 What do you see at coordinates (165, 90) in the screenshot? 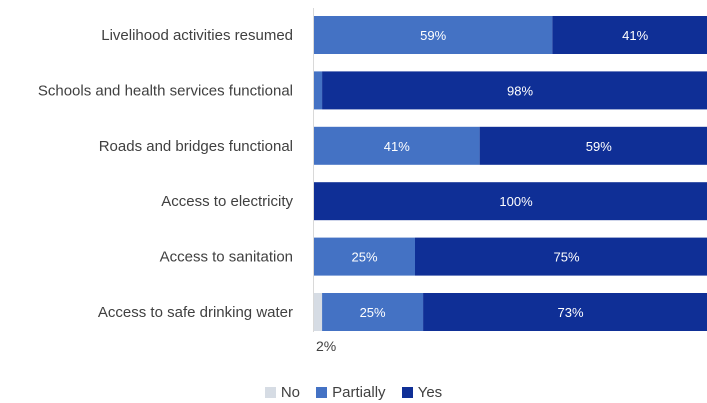
I see `category-label-schools-and-health-services-functional: Schools and health services functional` at bounding box center [165, 90].